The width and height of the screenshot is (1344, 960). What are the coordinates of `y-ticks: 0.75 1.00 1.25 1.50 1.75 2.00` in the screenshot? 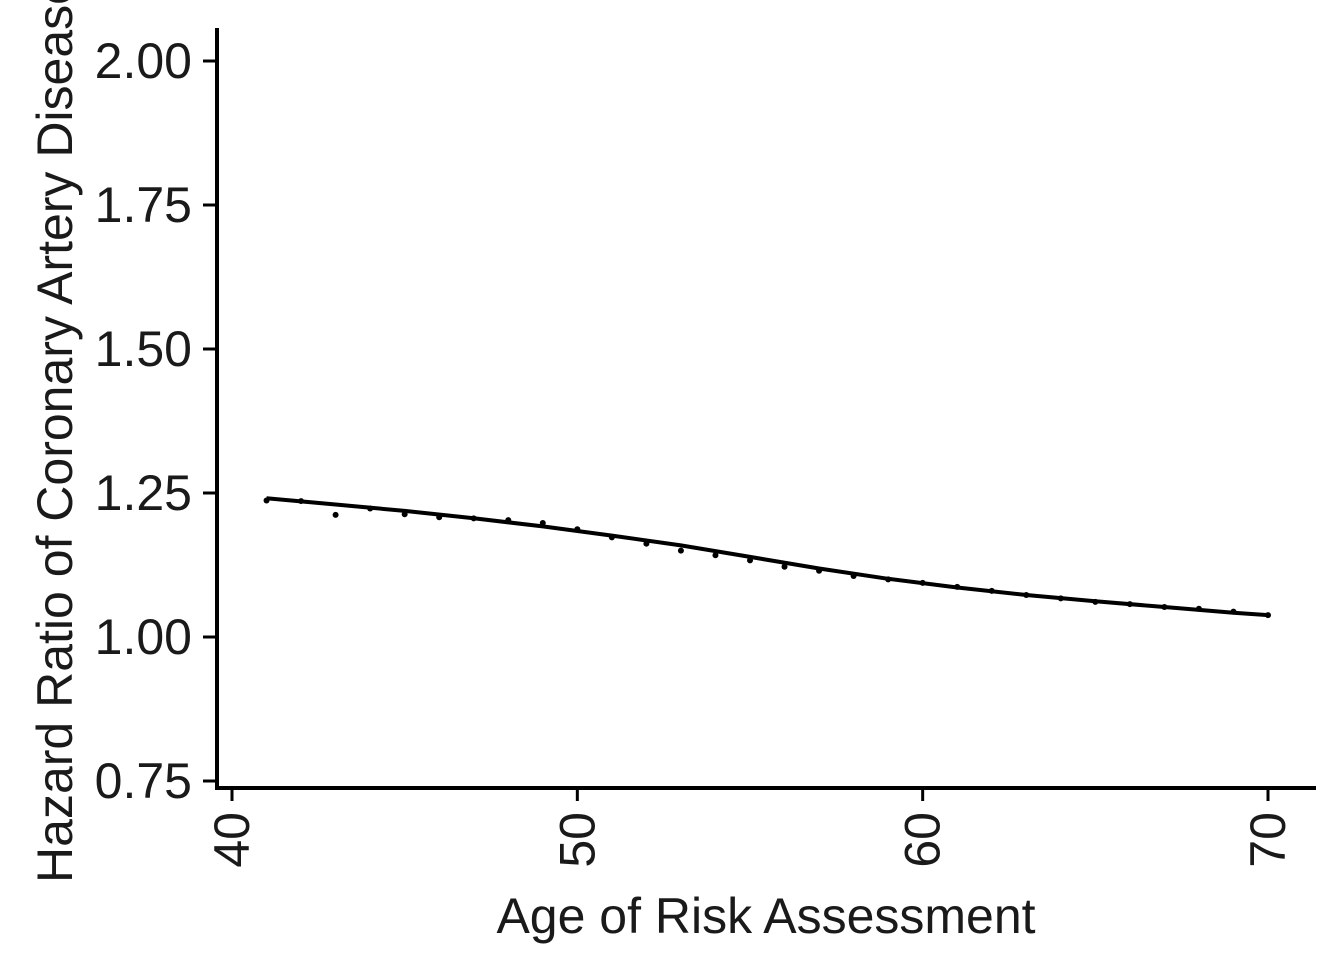 It's located at (156, 421).